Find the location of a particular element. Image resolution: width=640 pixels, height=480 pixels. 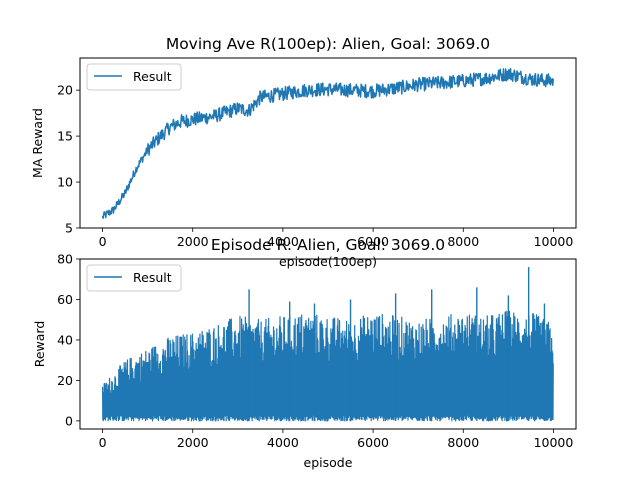

chart-top-x-tick-label: 8000 is located at coordinates (463, 241).